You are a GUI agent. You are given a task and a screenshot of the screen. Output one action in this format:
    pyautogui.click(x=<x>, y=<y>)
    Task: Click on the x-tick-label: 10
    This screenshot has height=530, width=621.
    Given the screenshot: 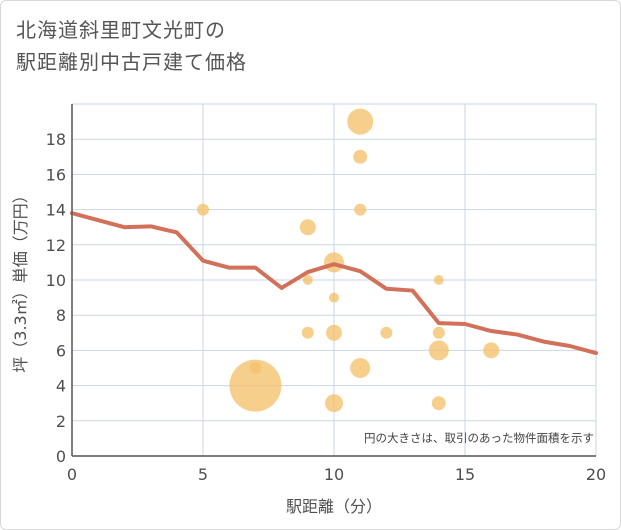 What is the action you would take?
    pyautogui.click(x=334, y=474)
    